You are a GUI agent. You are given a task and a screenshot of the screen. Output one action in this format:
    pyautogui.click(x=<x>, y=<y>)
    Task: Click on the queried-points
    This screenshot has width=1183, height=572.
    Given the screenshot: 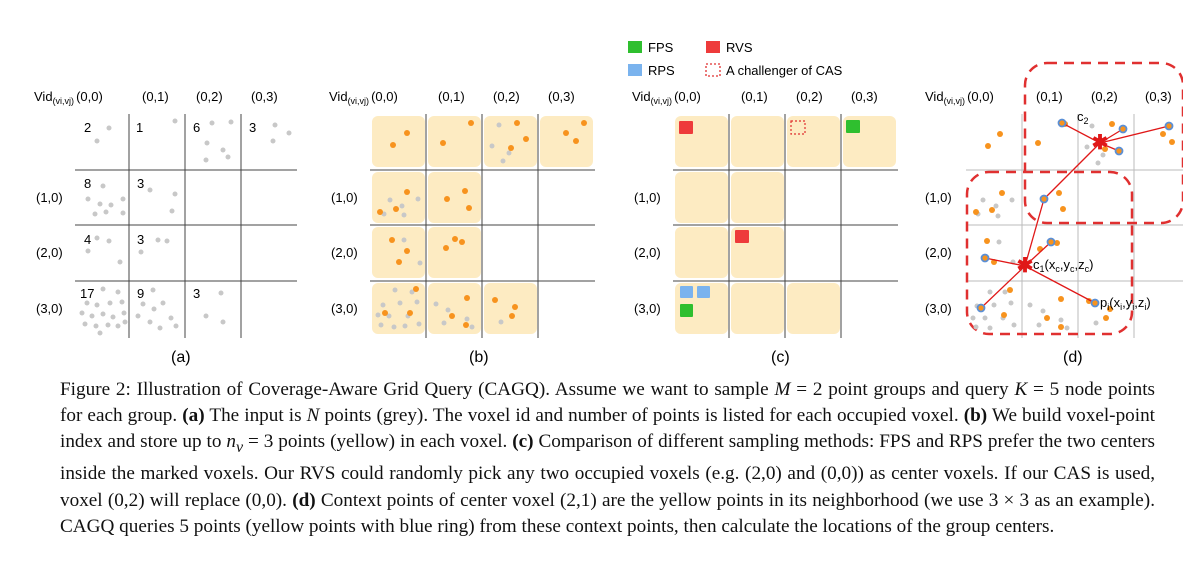 What is the action you would take?
    pyautogui.click(x=1075, y=215)
    